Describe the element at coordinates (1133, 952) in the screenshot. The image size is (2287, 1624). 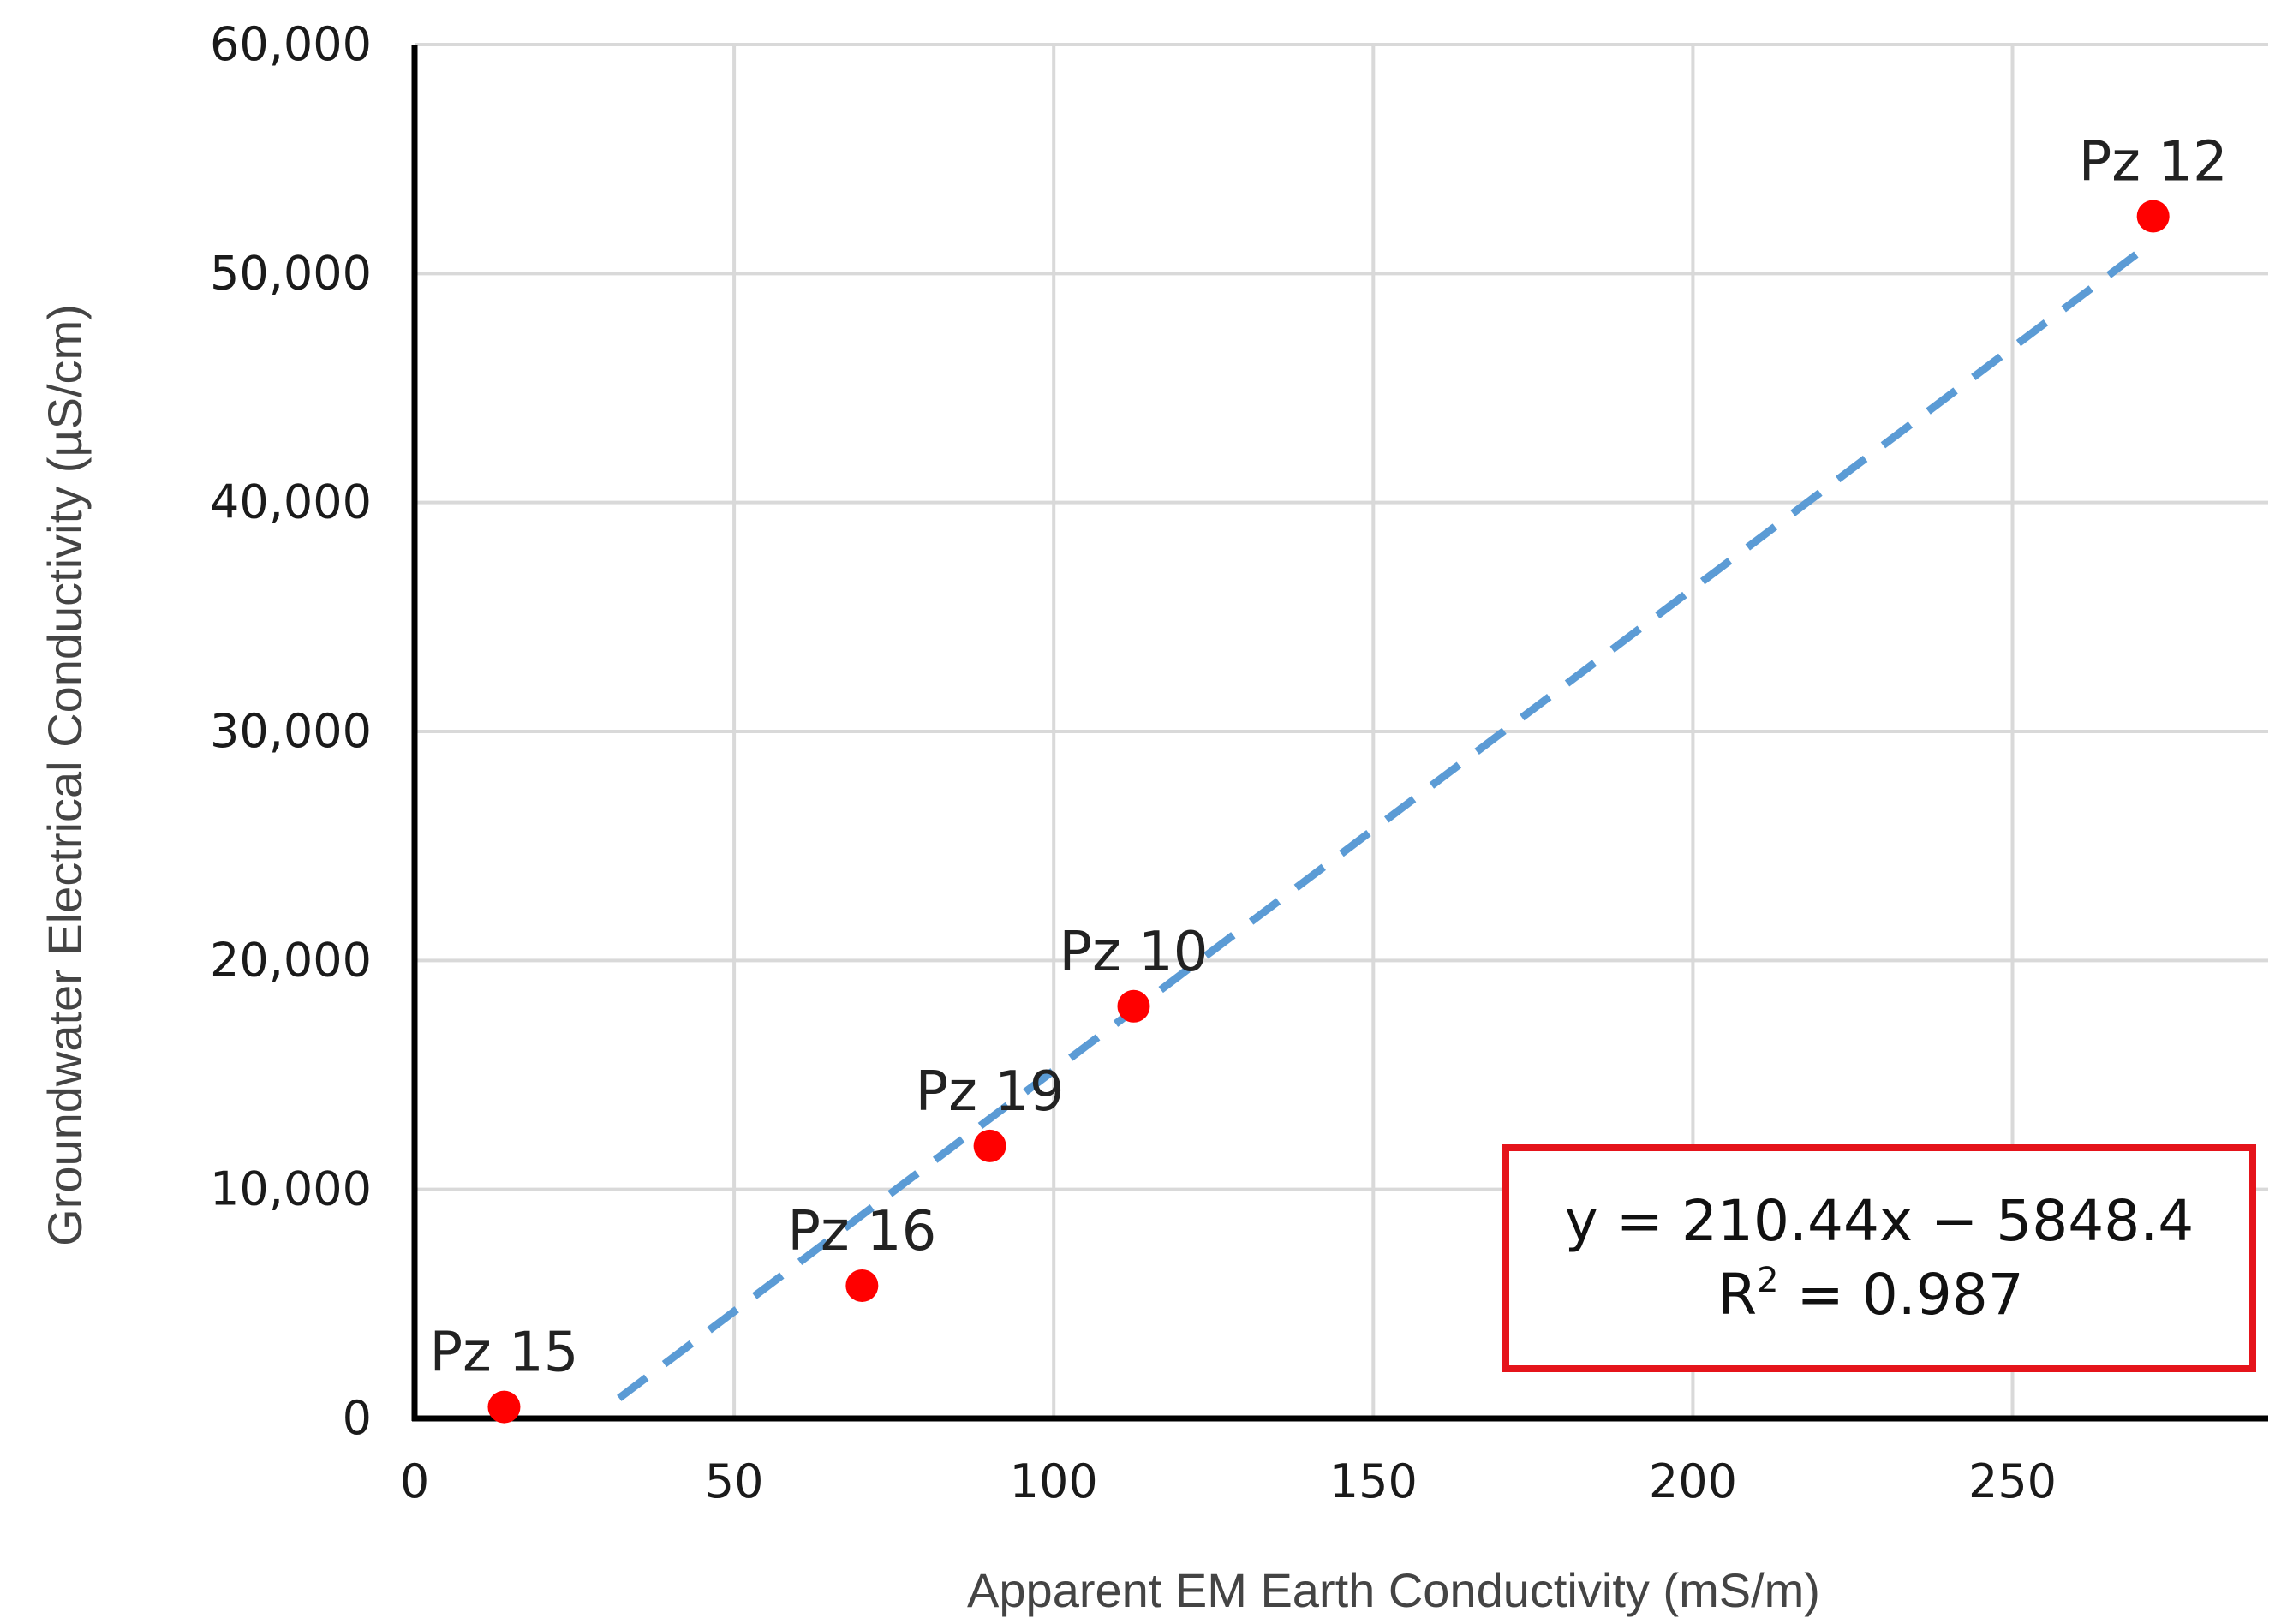
I see `point-label: Pz 10` at that location.